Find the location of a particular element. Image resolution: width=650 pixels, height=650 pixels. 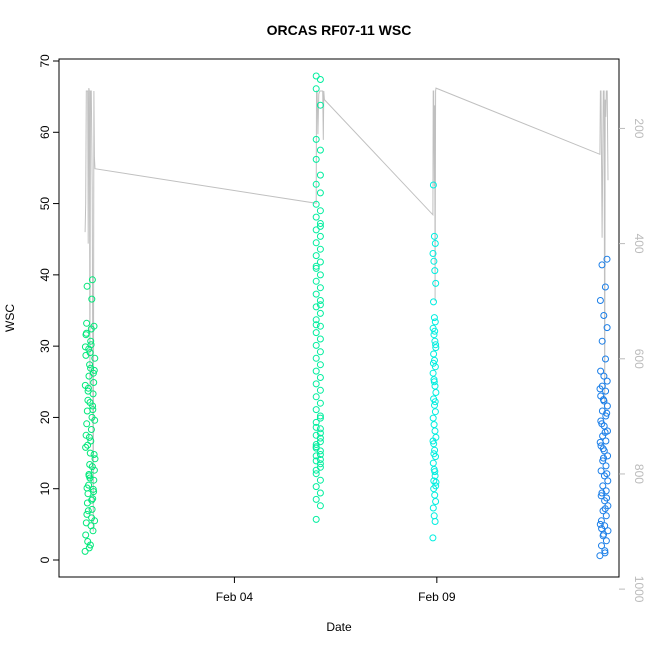

y-tick-label: 0 is located at coordinates (45, 559).